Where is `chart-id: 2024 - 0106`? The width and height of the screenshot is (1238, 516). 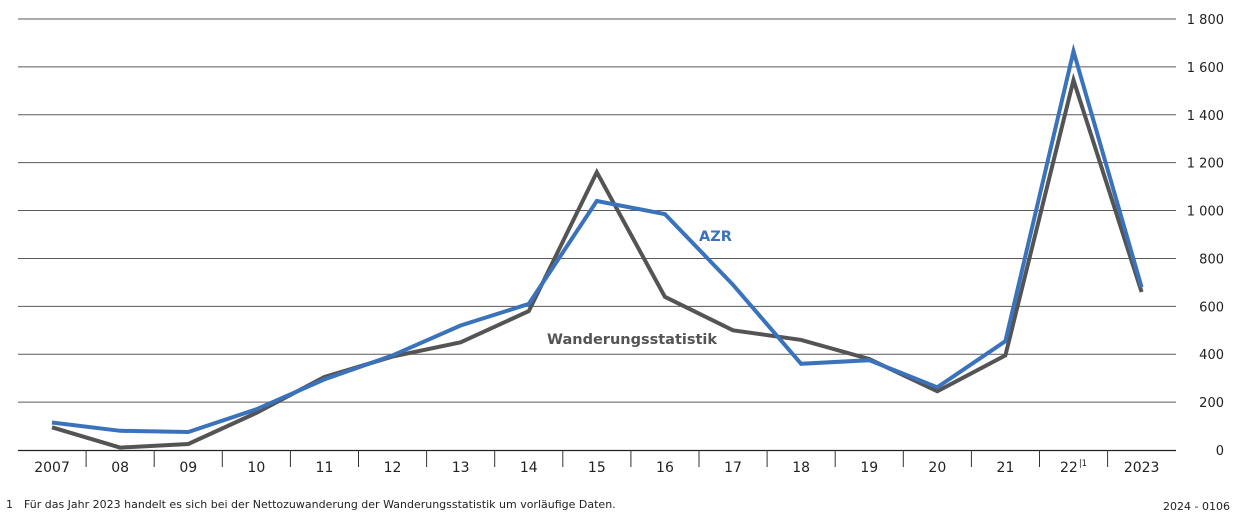 chart-id: 2024 - 0106 is located at coordinates (1196, 506).